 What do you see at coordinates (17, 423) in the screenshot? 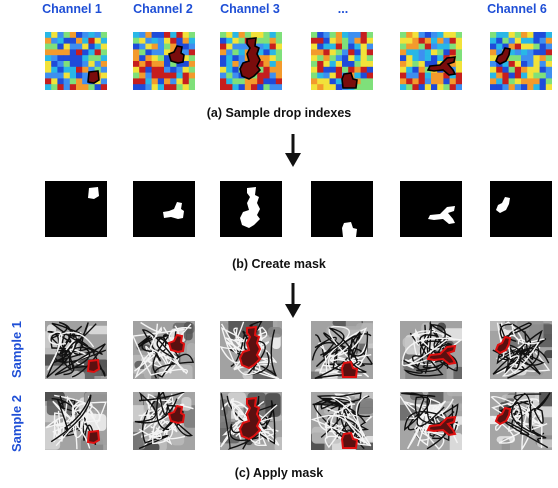
I see `row-label-sample-2: Sample 2` at bounding box center [17, 423].